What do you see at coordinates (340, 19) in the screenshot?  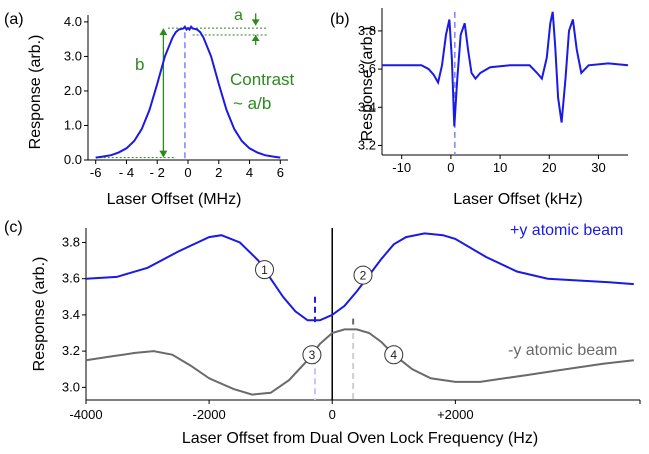 I see `panel-b-label: (b)` at bounding box center [340, 19].